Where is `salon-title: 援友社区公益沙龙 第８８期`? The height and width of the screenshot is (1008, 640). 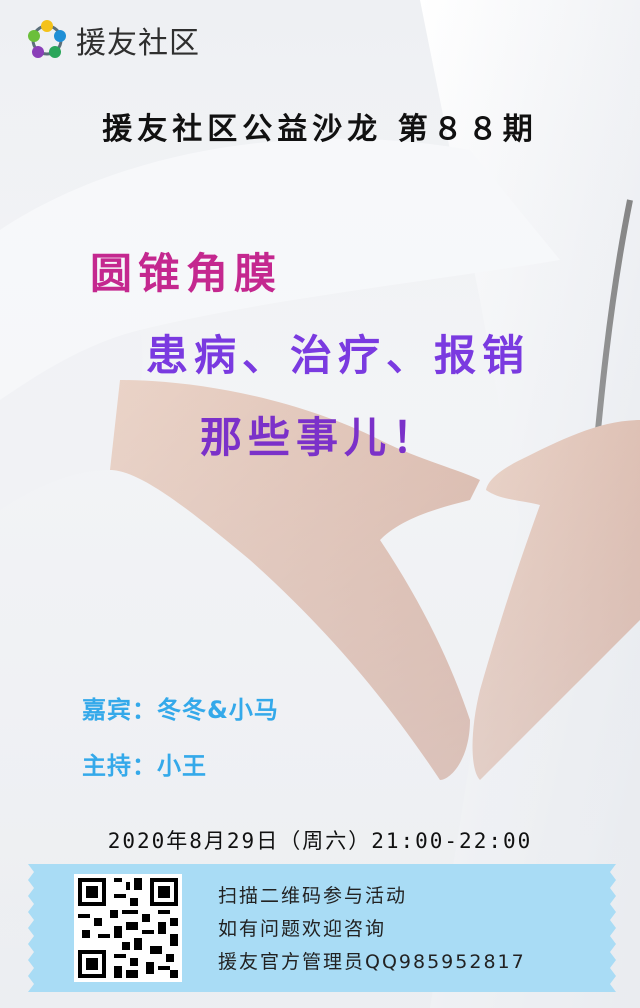 salon-title: 援友社区公益沙龙 第８８期 is located at coordinates (320, 129).